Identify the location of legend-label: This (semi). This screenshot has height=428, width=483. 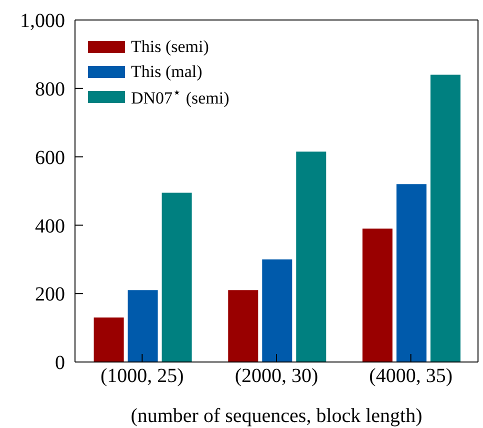
(170, 46).